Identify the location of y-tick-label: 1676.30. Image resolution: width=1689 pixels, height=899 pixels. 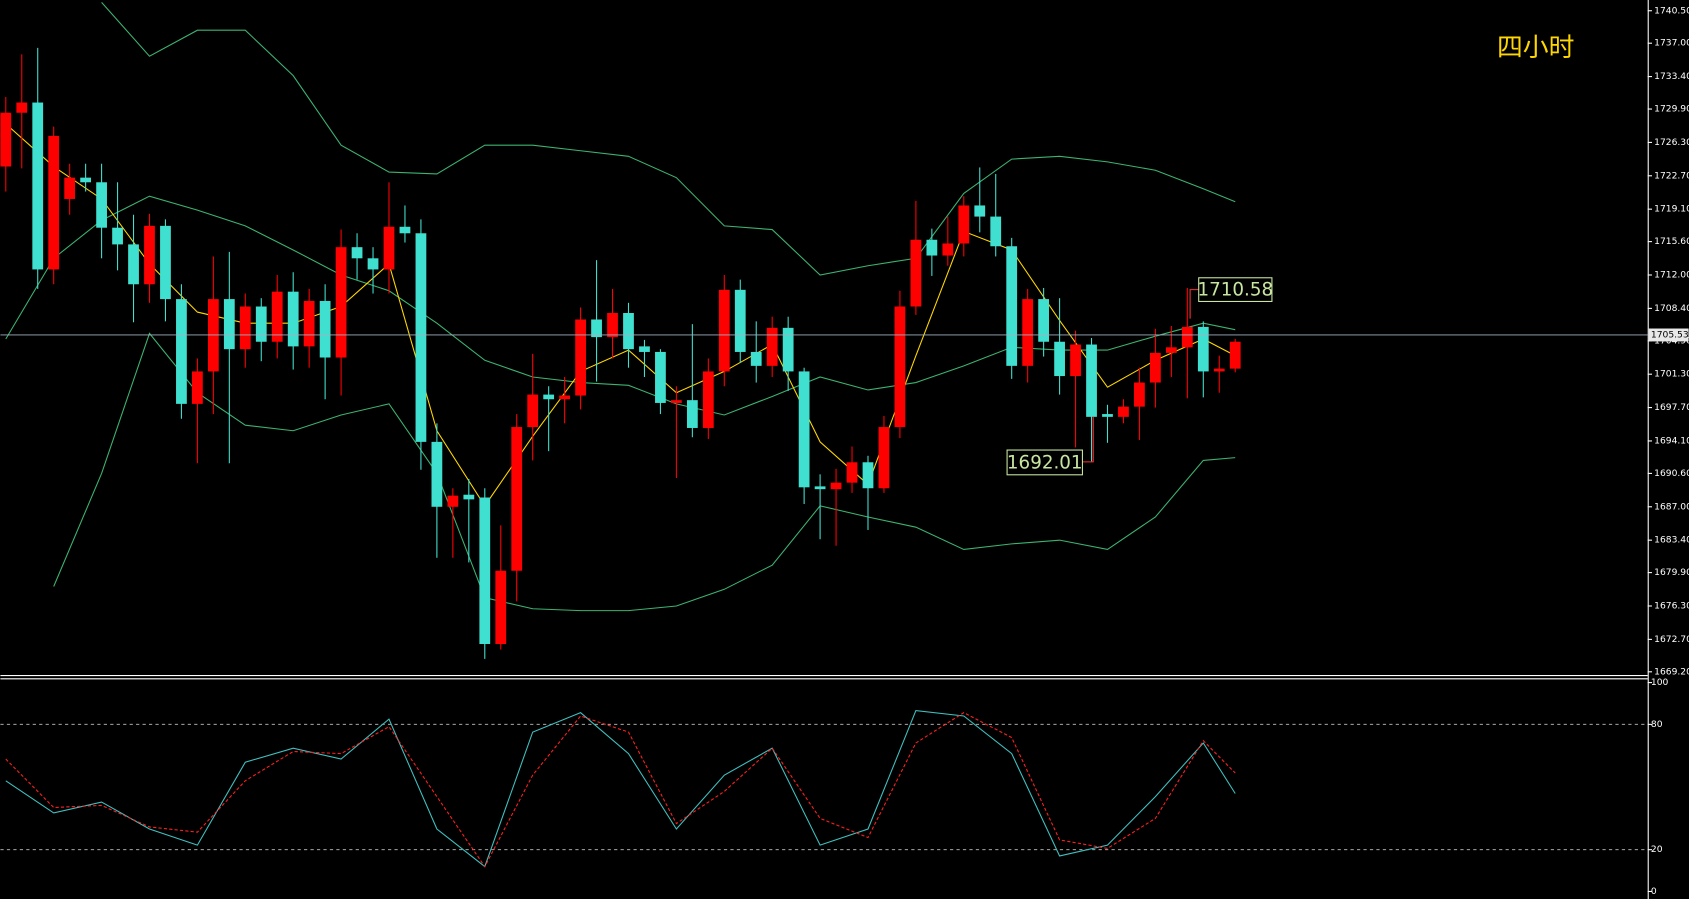
(1671, 606).